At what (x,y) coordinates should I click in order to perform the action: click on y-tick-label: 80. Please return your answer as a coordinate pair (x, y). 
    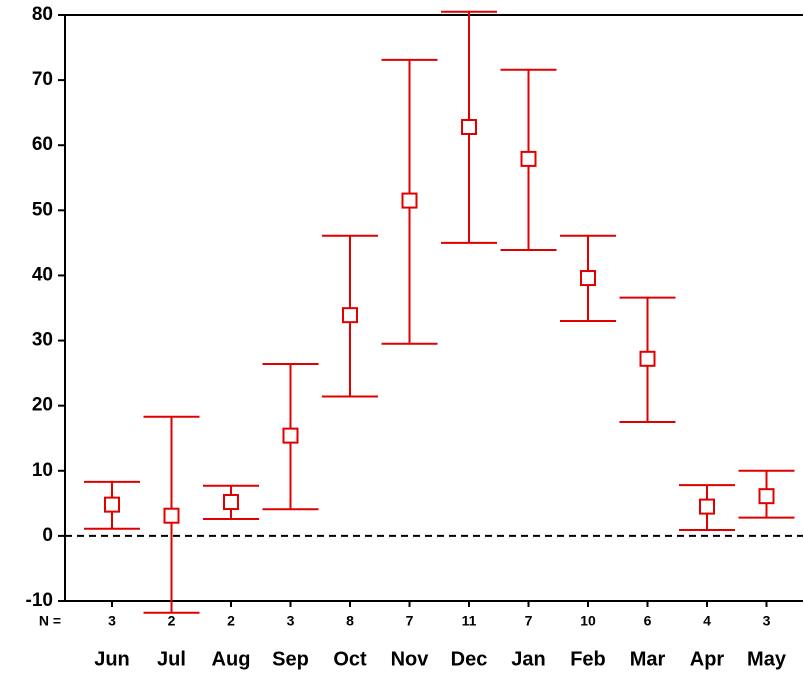
    Looking at the image, I should click on (42, 14).